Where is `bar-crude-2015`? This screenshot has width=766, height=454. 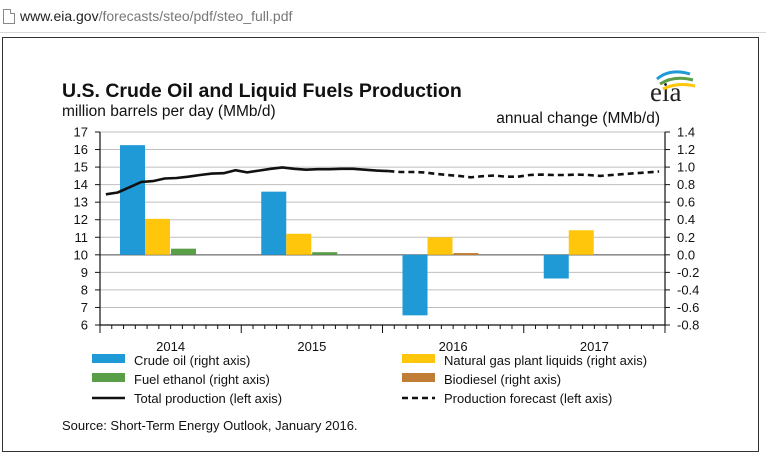 bar-crude-2015 is located at coordinates (274, 223).